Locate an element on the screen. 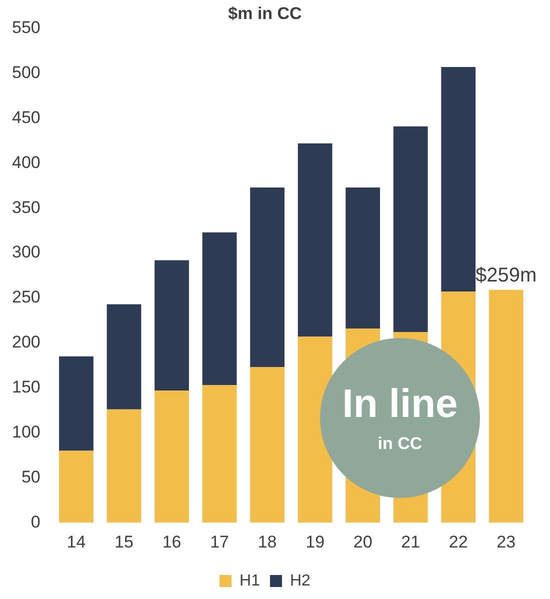  y-tick-label: 500 is located at coordinates (26, 72).